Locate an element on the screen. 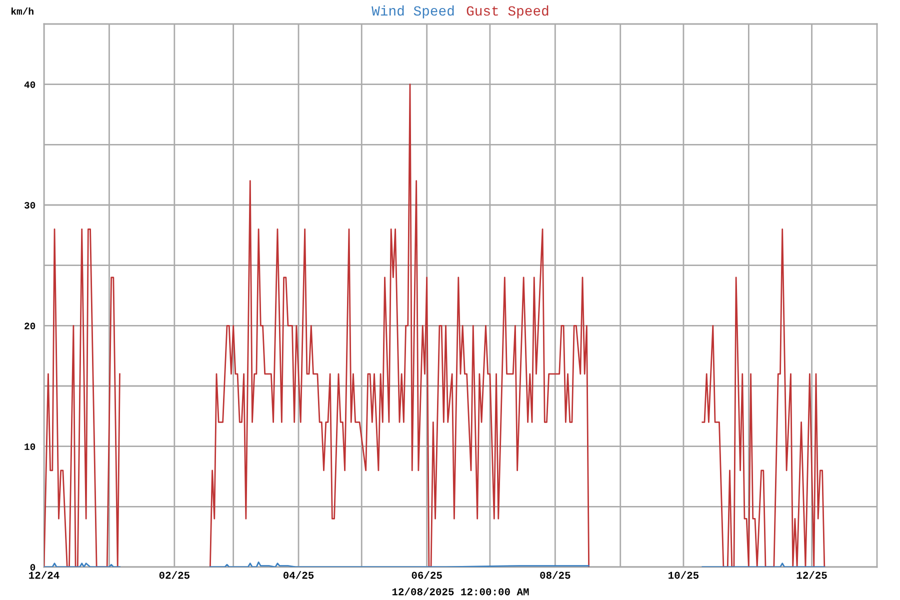  y-axis-title: km/h is located at coordinates (22, 11).